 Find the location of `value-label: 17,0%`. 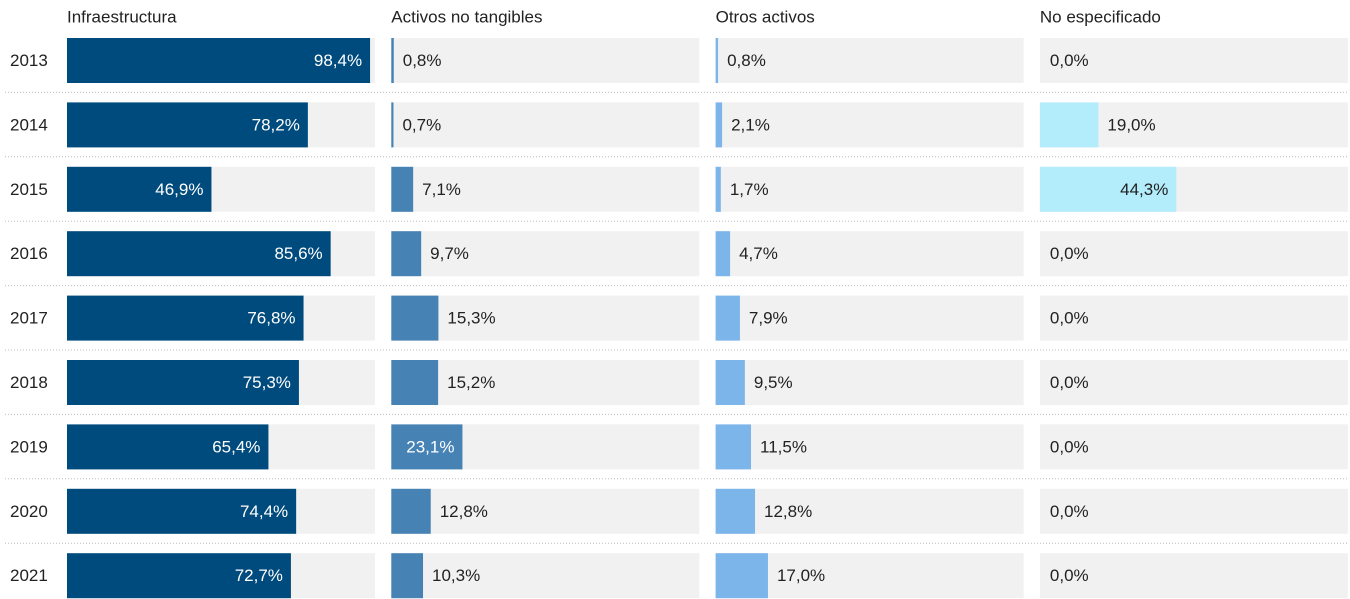

value-label: 17,0% is located at coordinates (801, 575).